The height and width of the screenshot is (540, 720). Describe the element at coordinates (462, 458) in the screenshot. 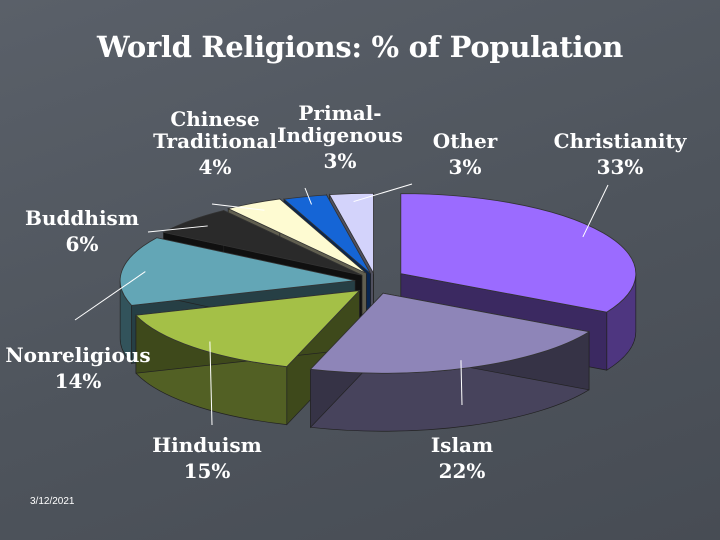

I see `slice-label-islam: Islam 22%` at that location.